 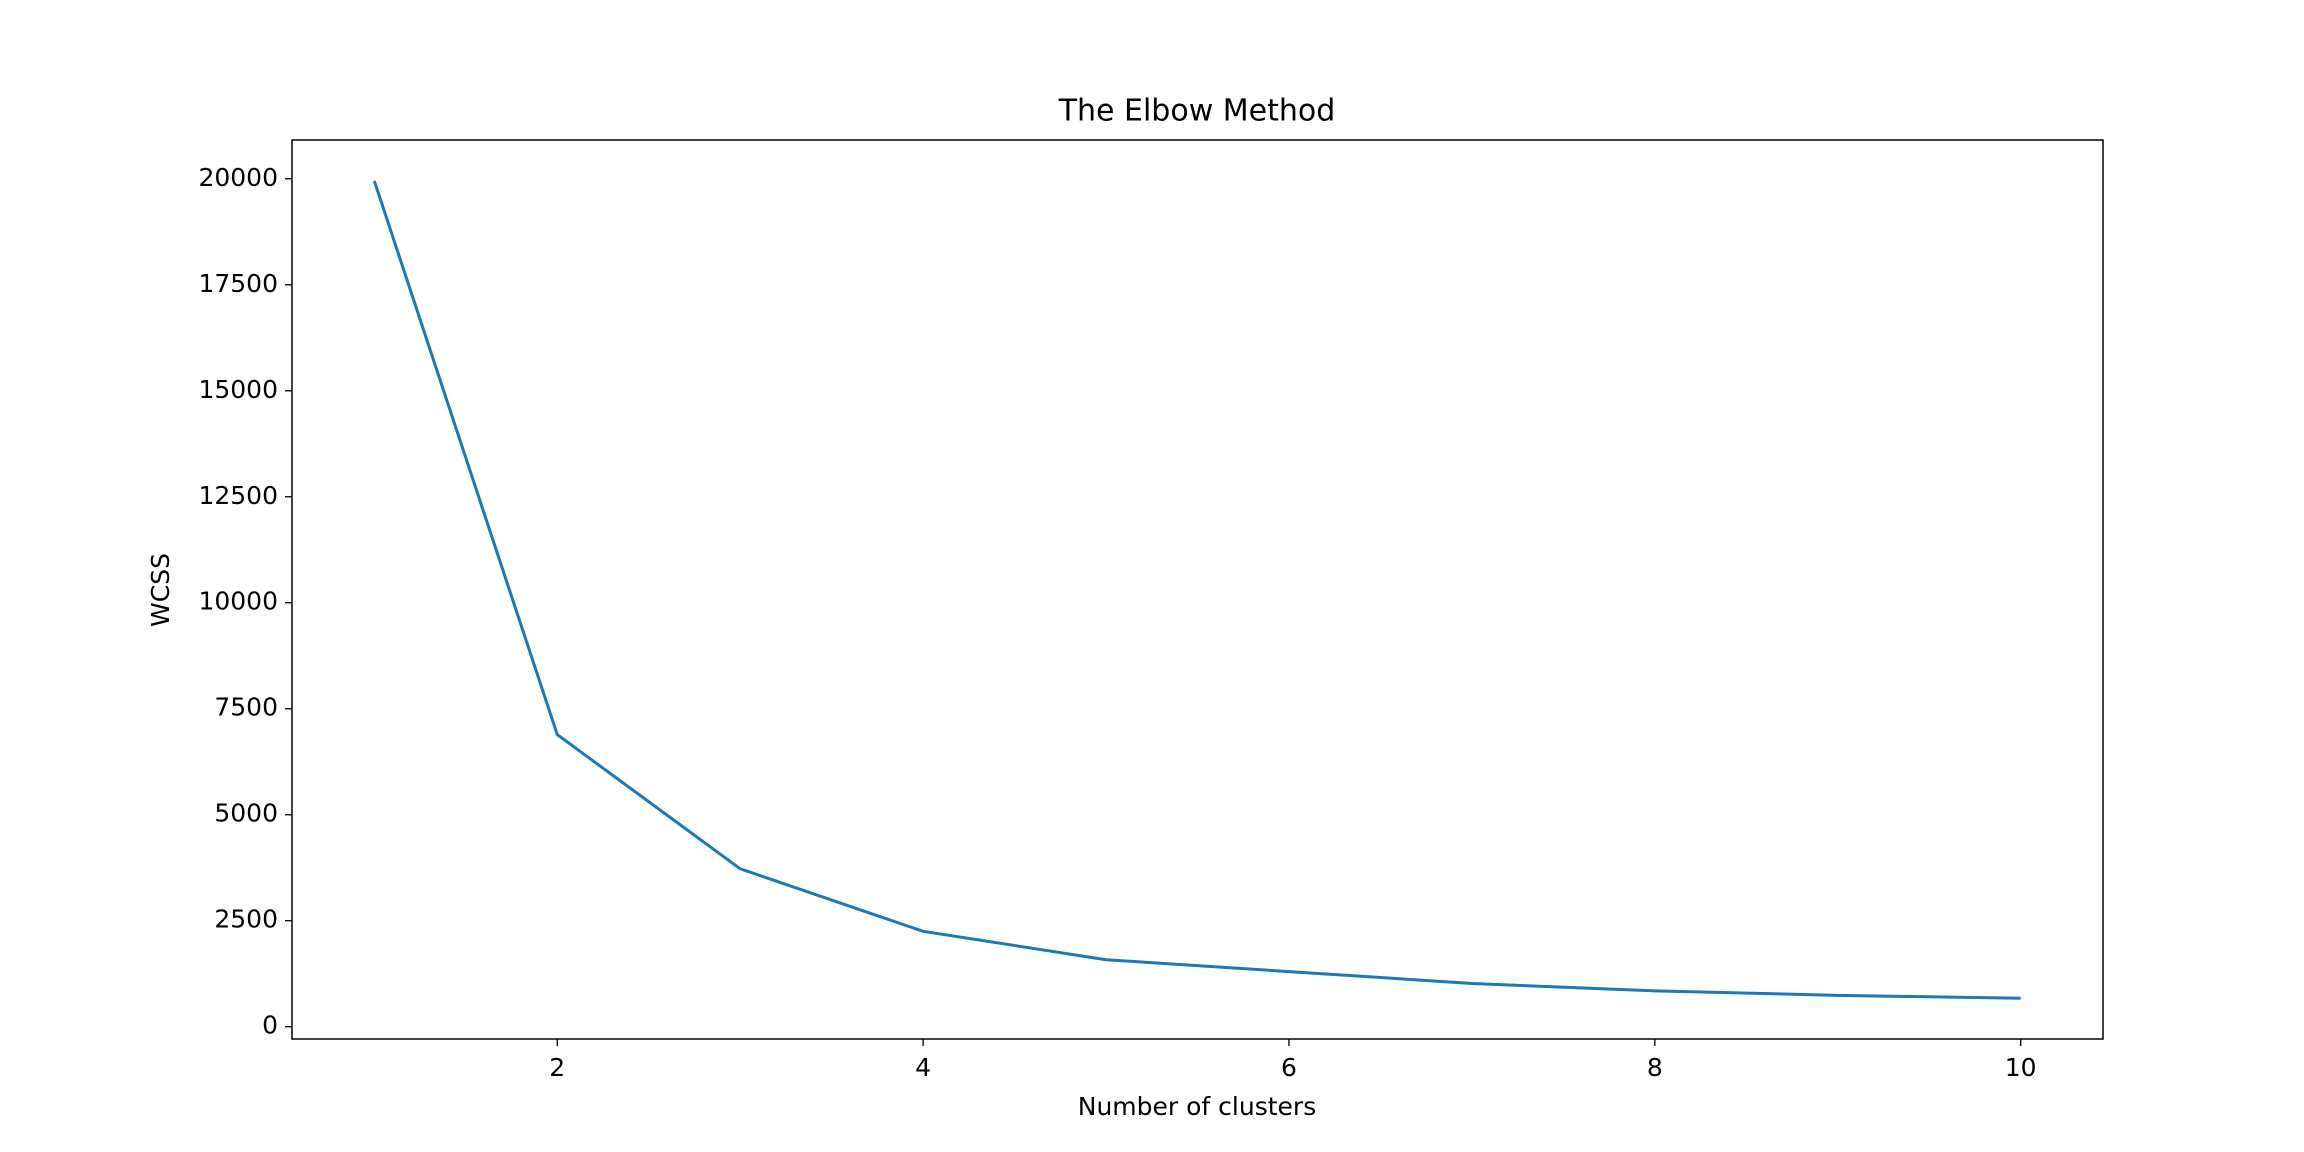 I want to click on x-tick-label: 6, so click(x=1289, y=1067).